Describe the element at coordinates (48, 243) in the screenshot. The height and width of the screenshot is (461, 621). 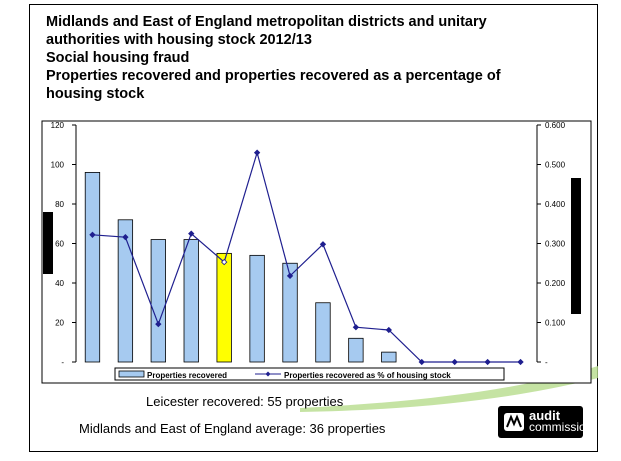
I see `left-side-block` at that location.